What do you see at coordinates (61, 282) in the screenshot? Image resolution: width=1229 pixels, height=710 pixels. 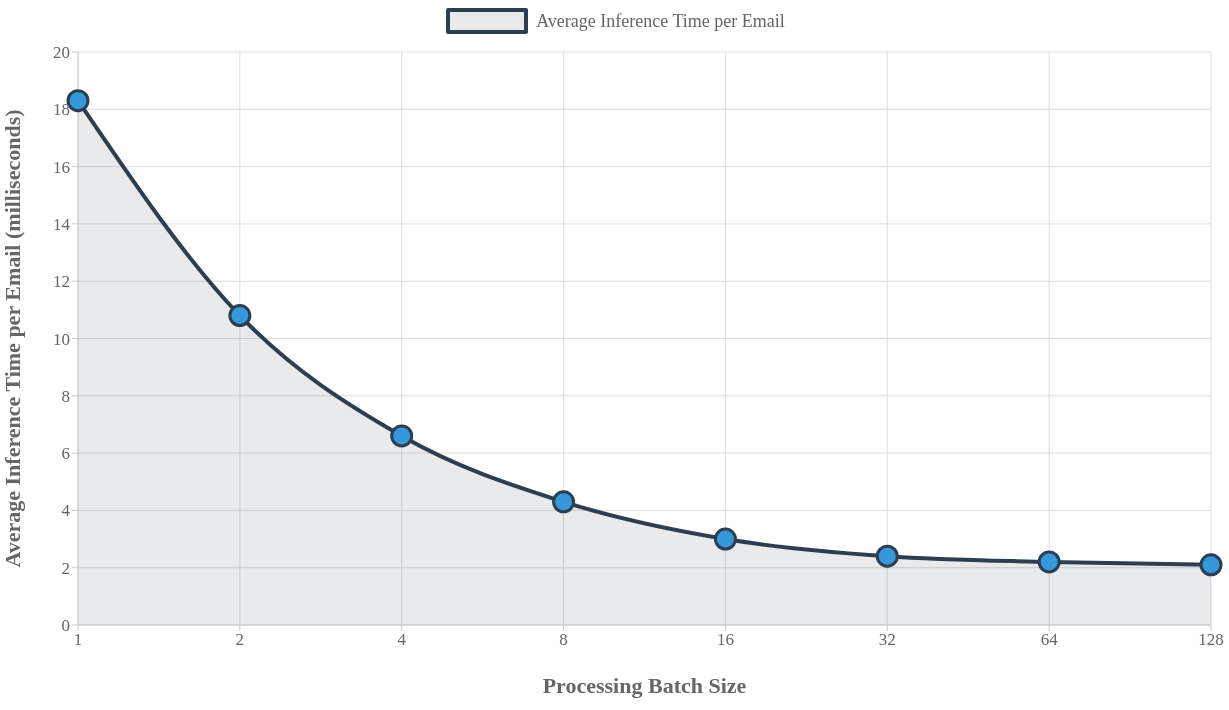 I see `y-tick-label: 12` at bounding box center [61, 282].